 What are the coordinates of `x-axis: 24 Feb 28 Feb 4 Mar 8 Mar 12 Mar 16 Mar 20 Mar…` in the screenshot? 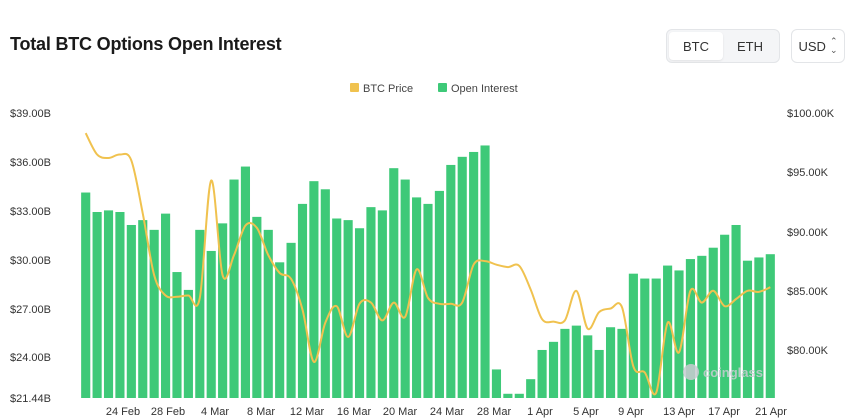 It's located at (446, 412).